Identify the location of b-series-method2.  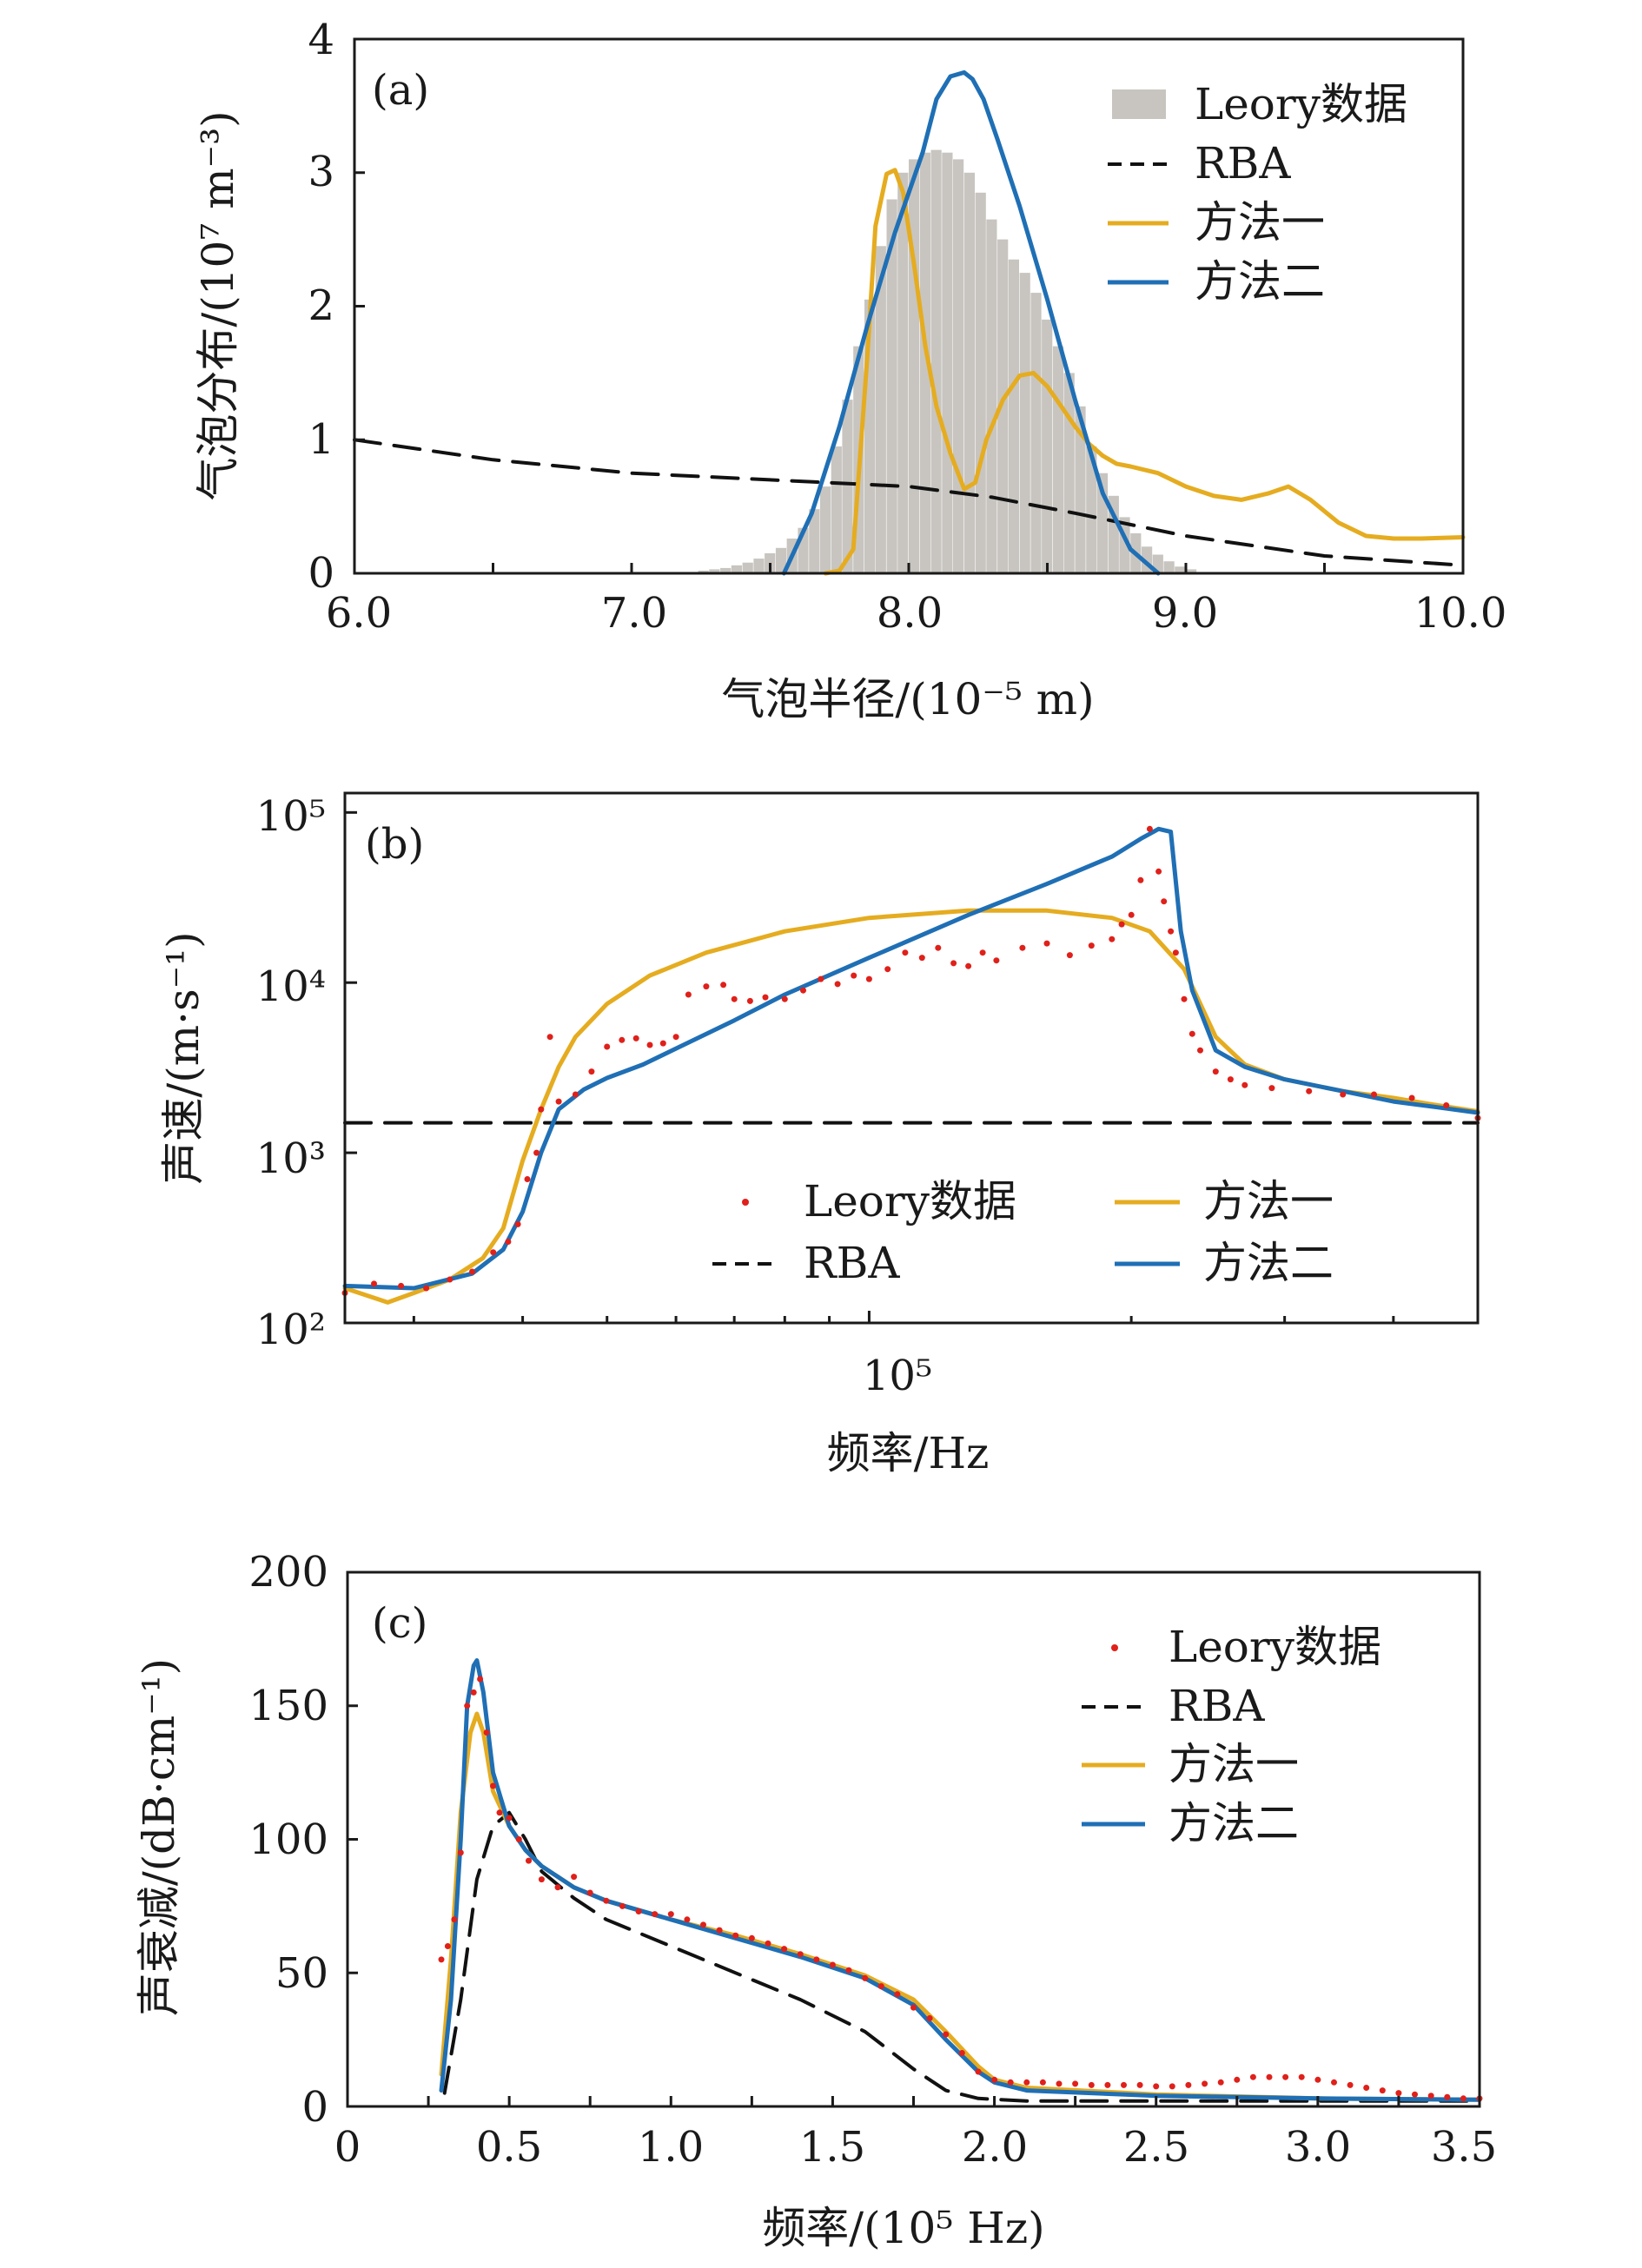
(911, 1058).